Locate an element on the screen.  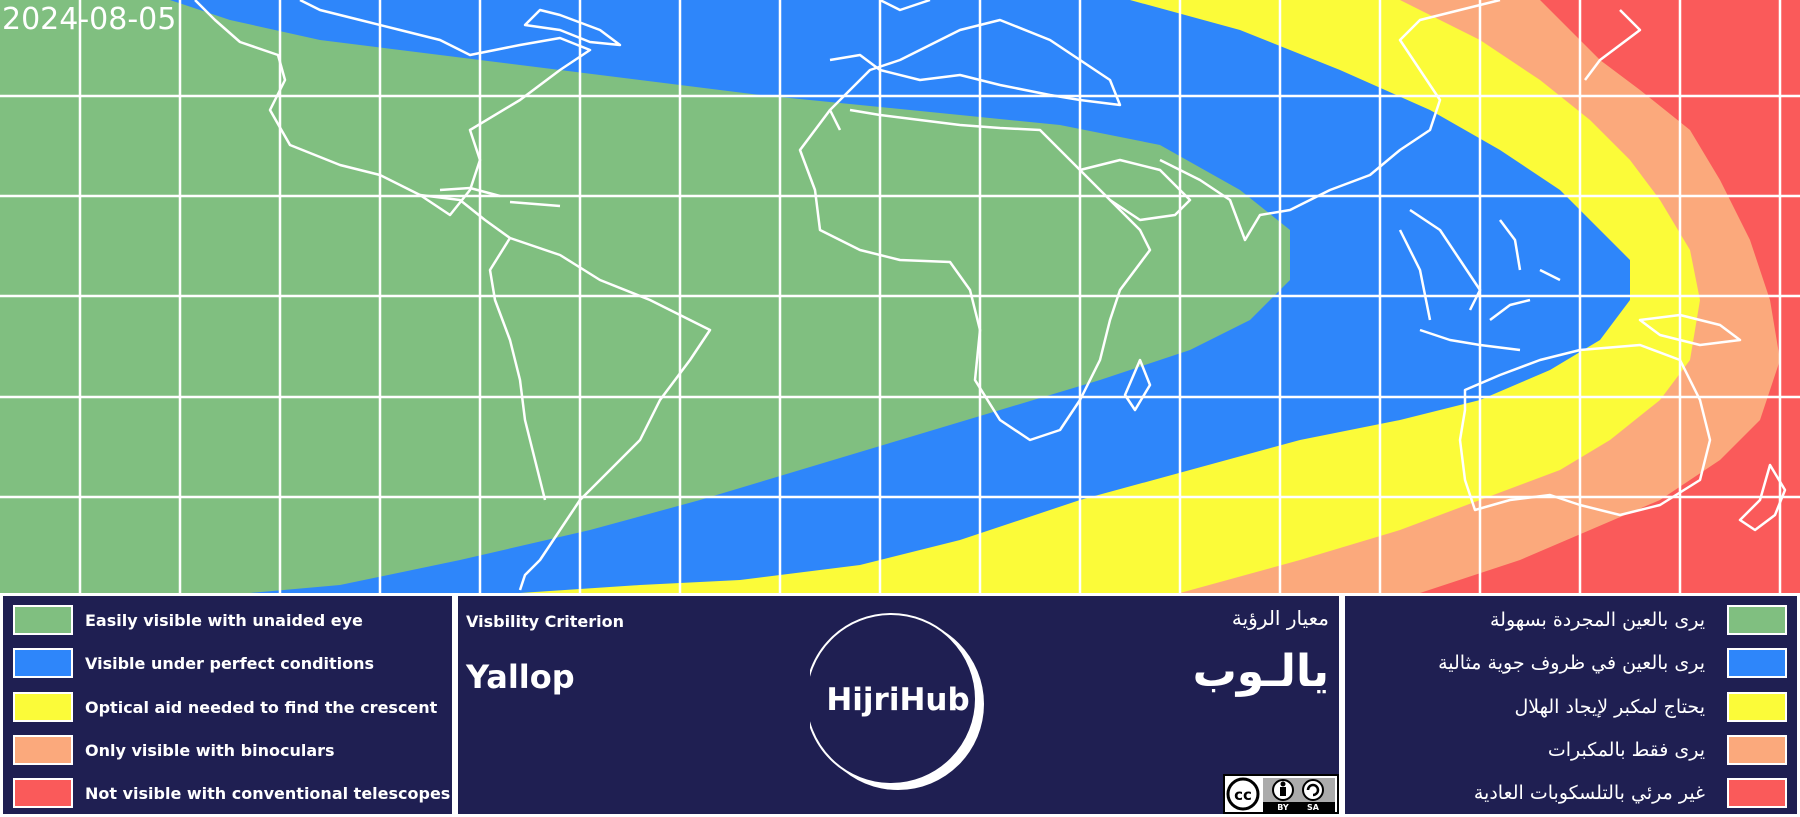
legend-label: Visible under perfect conditions is located at coordinates (230, 663).